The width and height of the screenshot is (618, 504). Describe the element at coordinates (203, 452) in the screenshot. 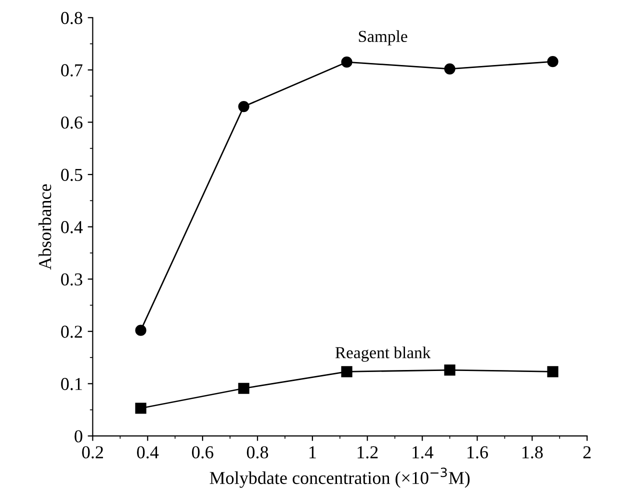

I see `x-tick-label: 0.6` at that location.